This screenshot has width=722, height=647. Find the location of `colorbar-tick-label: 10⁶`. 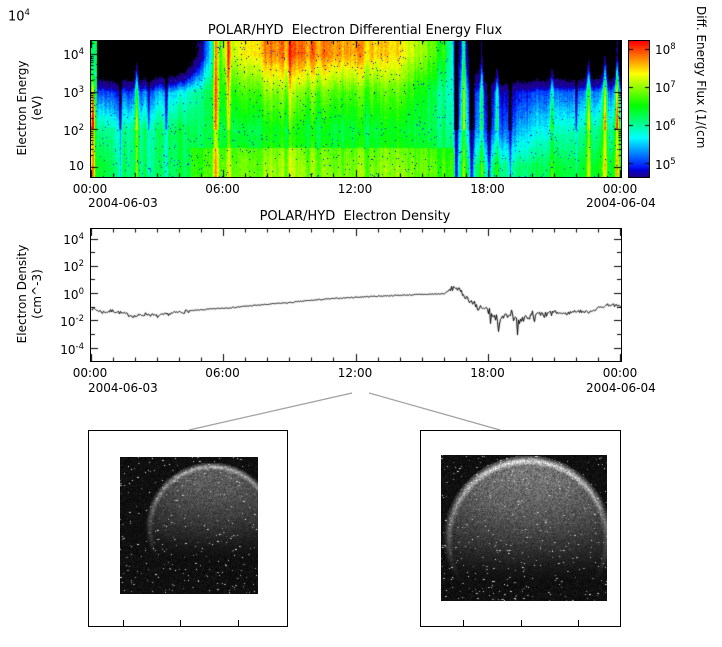

colorbar-tick-label: 10⁶ is located at coordinates (665, 126).